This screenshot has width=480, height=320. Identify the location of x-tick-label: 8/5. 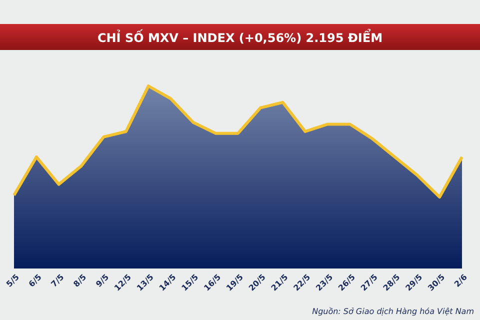
(80, 280).